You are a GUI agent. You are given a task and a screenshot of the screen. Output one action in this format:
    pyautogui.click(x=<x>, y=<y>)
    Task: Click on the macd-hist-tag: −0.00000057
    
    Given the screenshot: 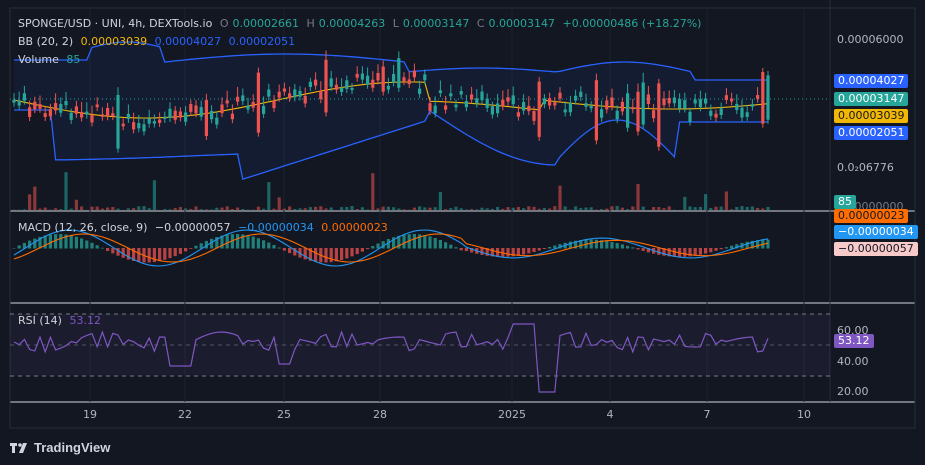 What is the action you would take?
    pyautogui.click(x=876, y=249)
    